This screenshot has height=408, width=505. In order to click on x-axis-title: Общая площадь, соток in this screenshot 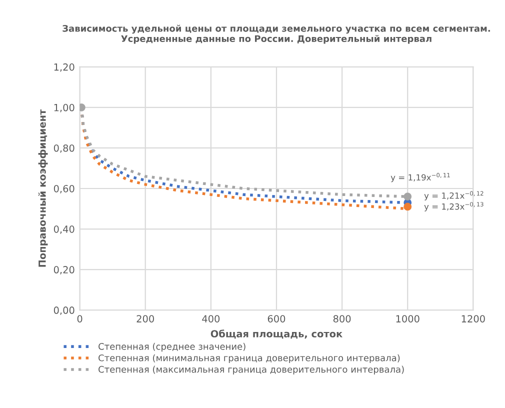, I will do `click(276, 334)`.